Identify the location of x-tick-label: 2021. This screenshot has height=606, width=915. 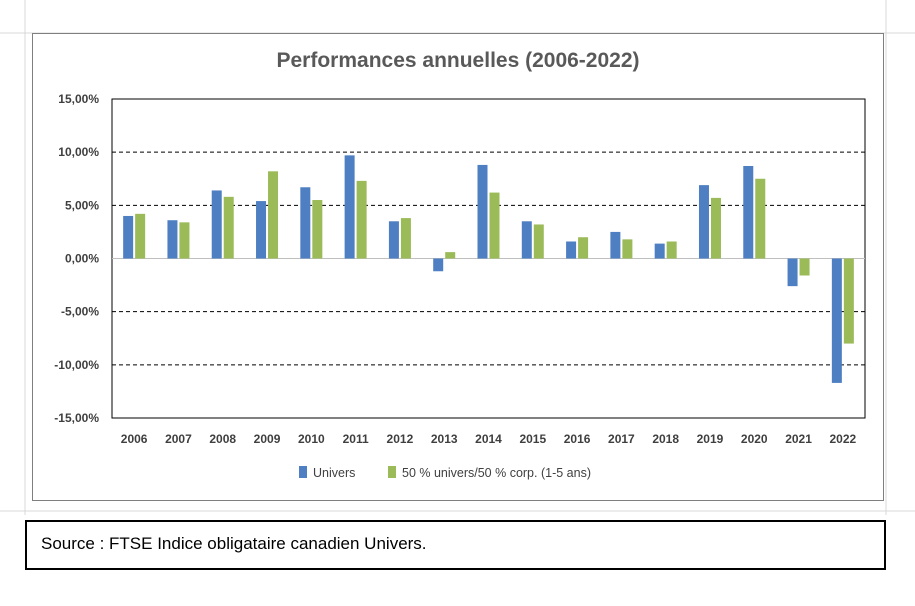
(798, 439).